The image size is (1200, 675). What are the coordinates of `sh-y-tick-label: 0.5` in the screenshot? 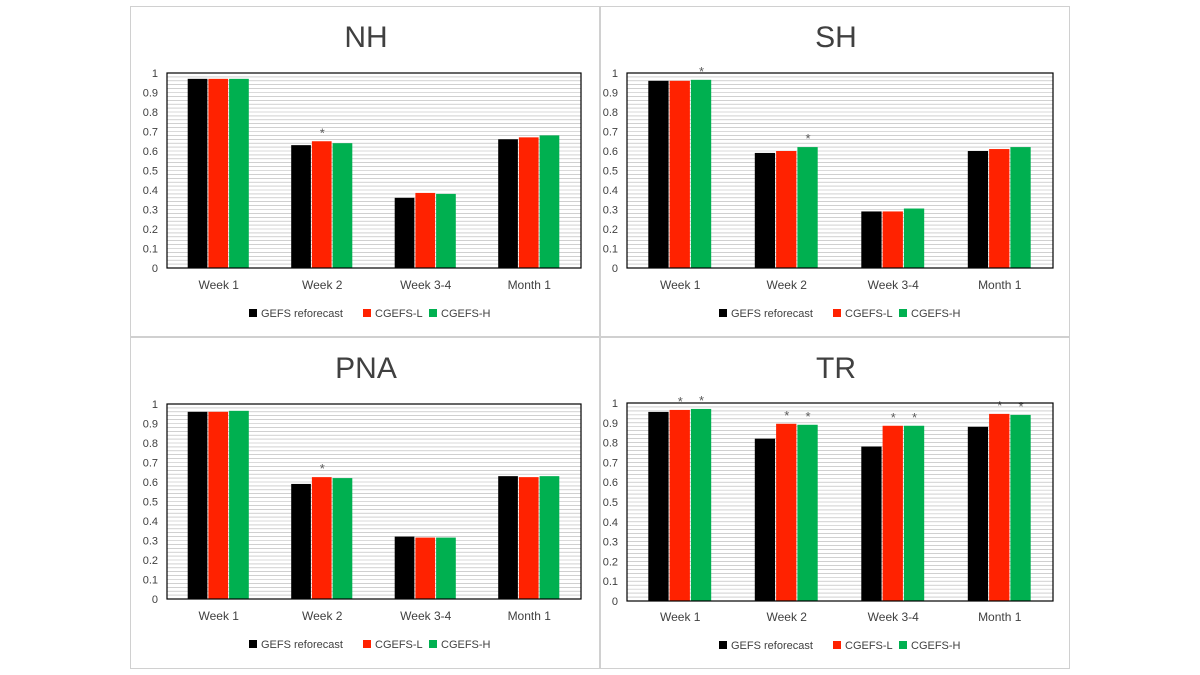 It's located at (610, 172).